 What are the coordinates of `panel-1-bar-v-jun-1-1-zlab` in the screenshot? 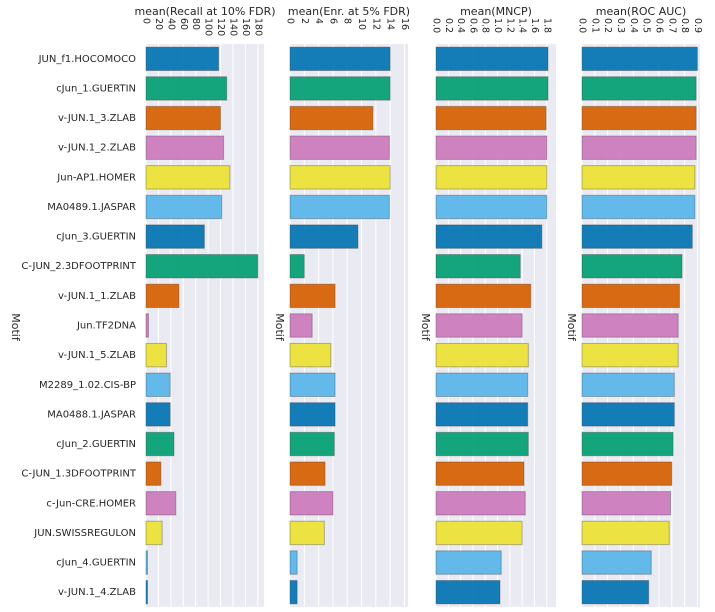 It's located at (162, 296).